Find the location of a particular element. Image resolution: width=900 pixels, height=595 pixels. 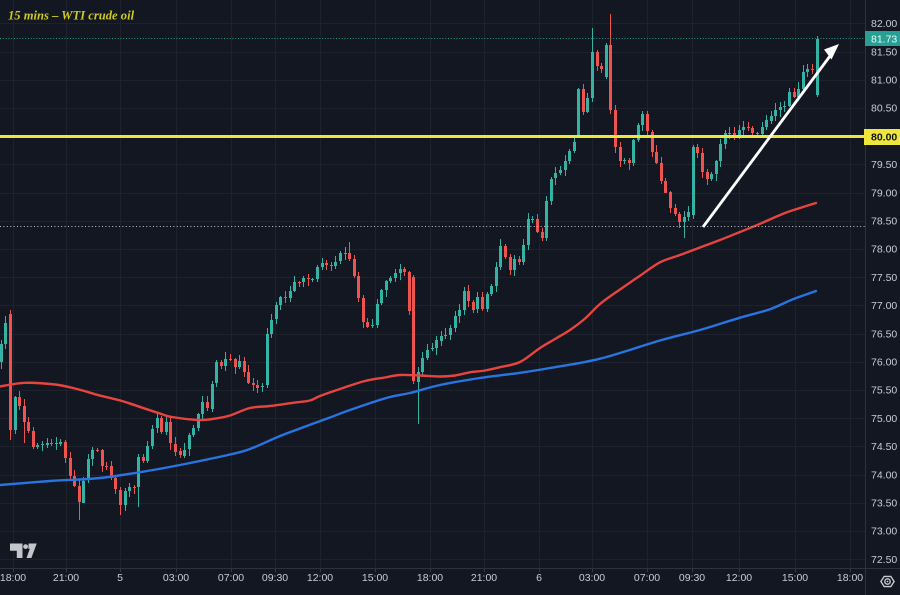

svg-text: 79.00 is located at coordinates (884, 193).